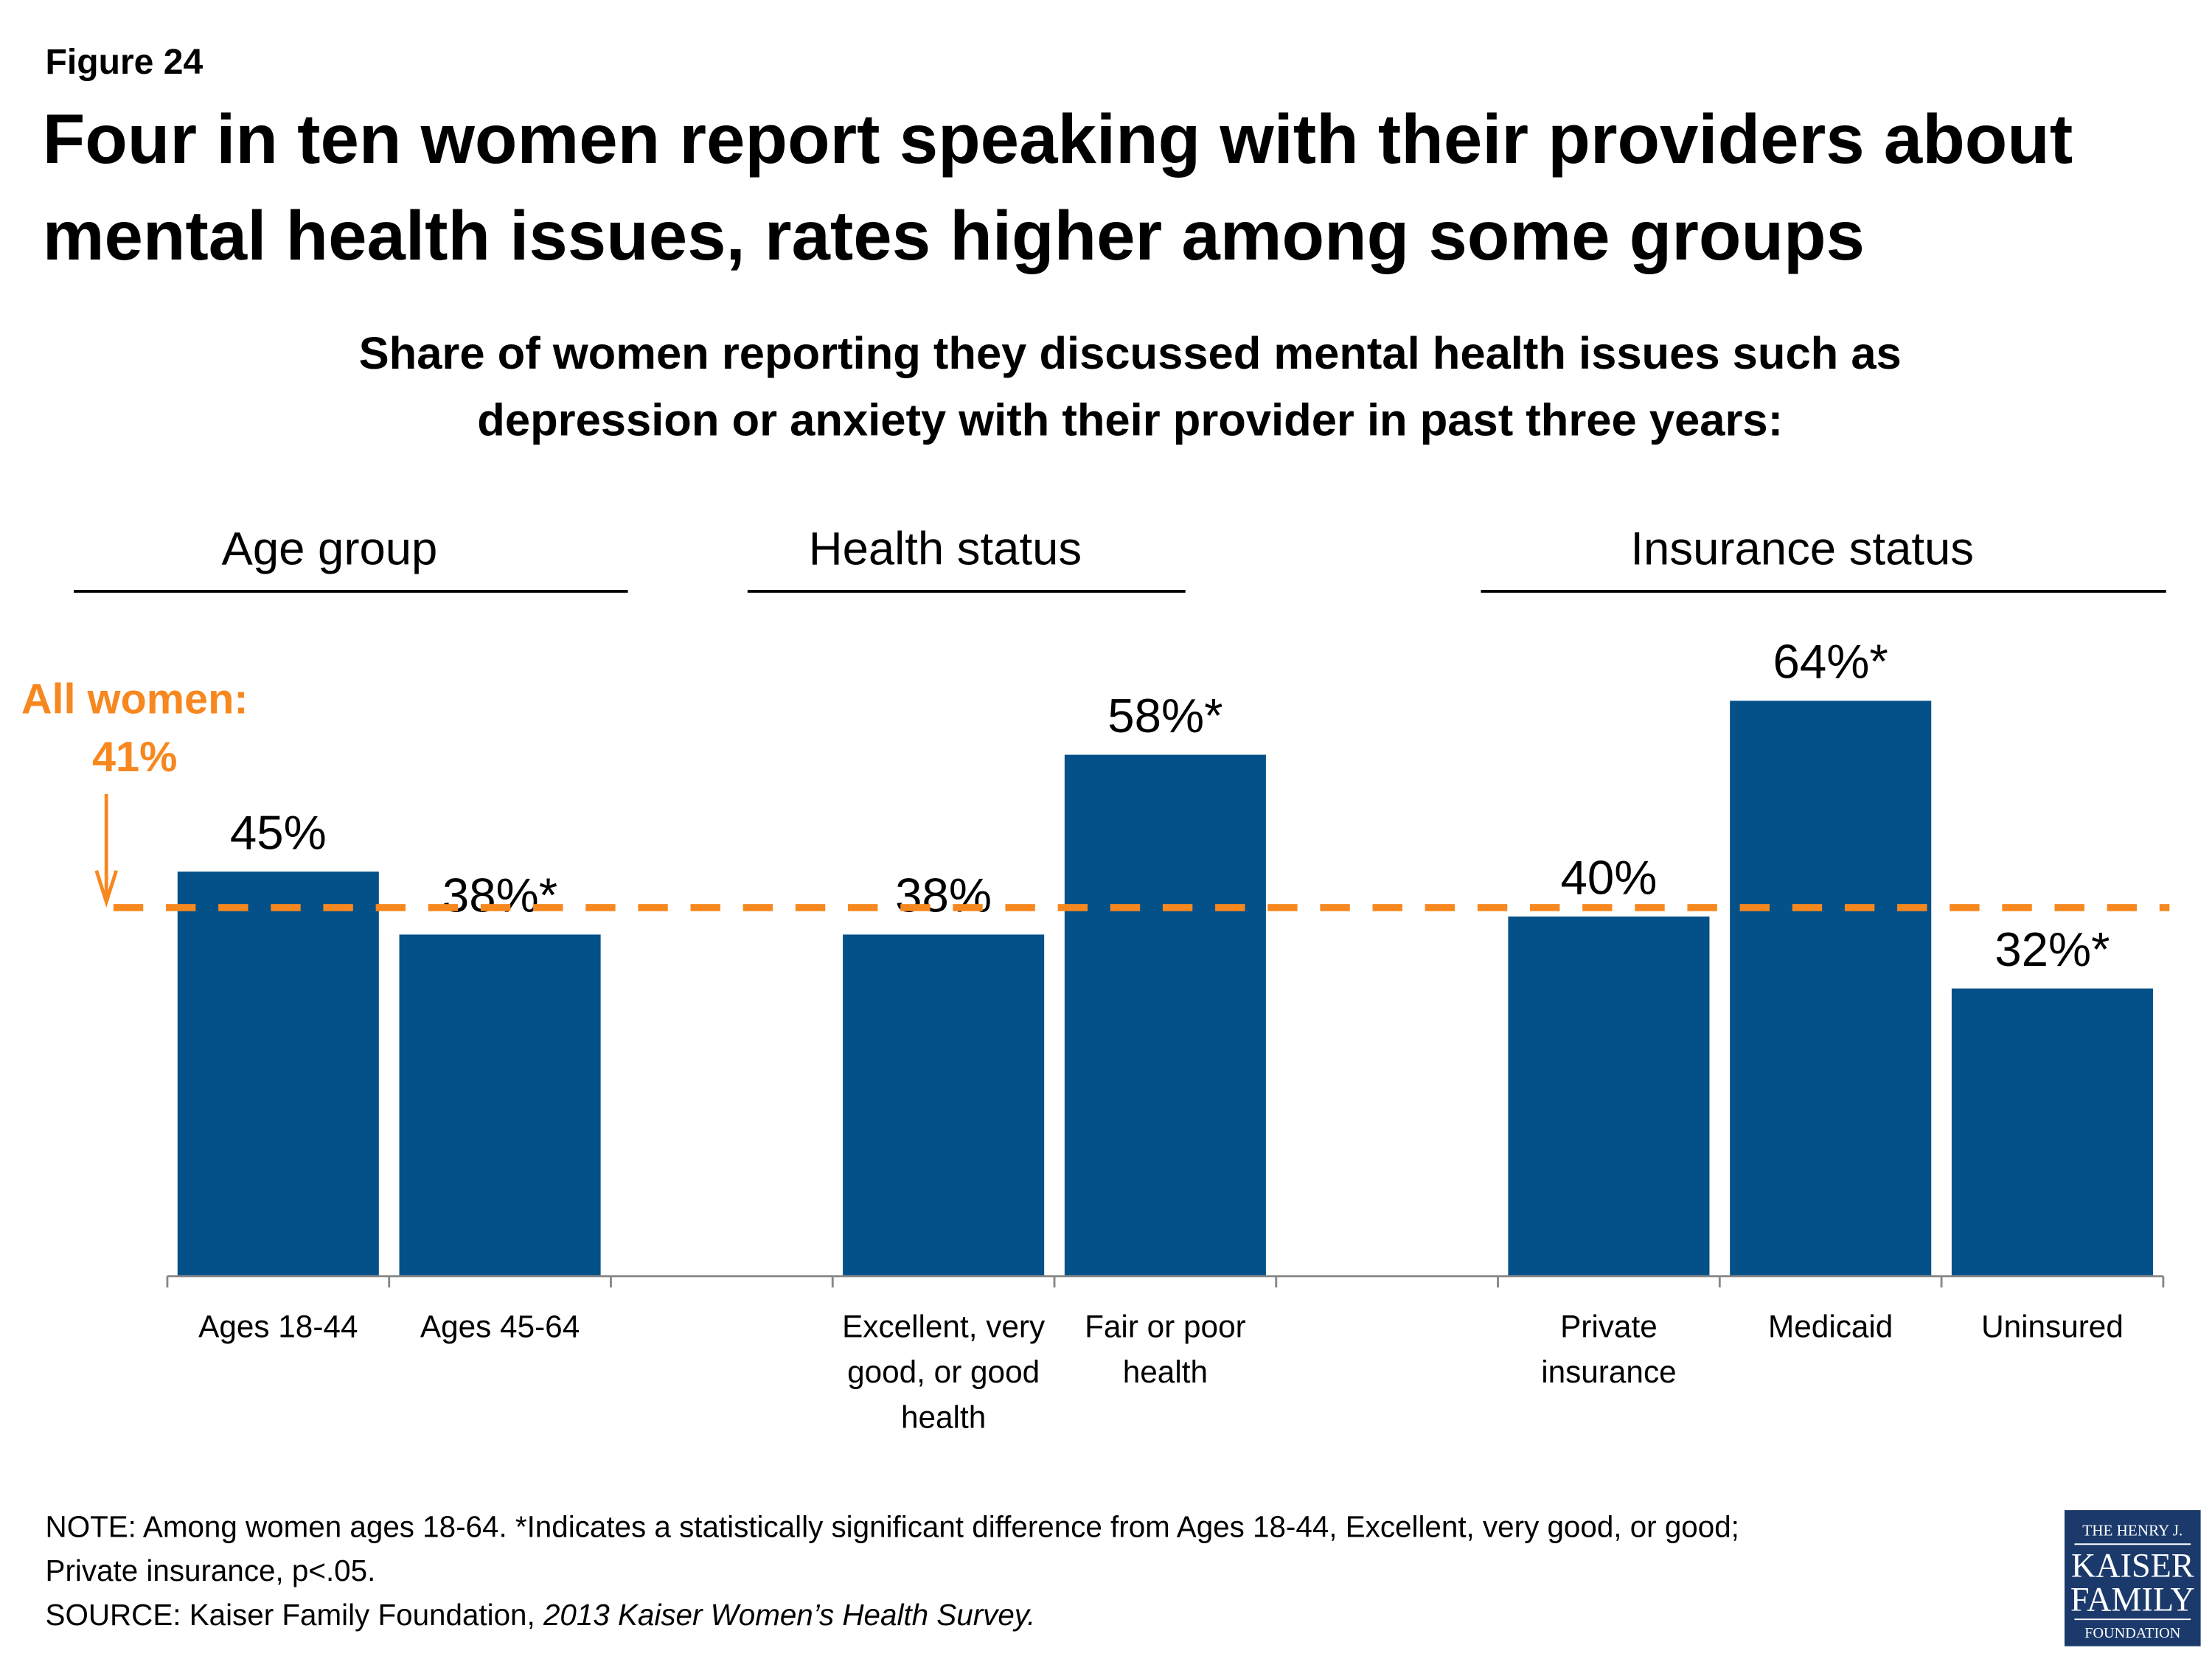 The width and height of the screenshot is (2212, 1659). What do you see at coordinates (106, 889) in the screenshot?
I see `arrow-head-icon` at bounding box center [106, 889].